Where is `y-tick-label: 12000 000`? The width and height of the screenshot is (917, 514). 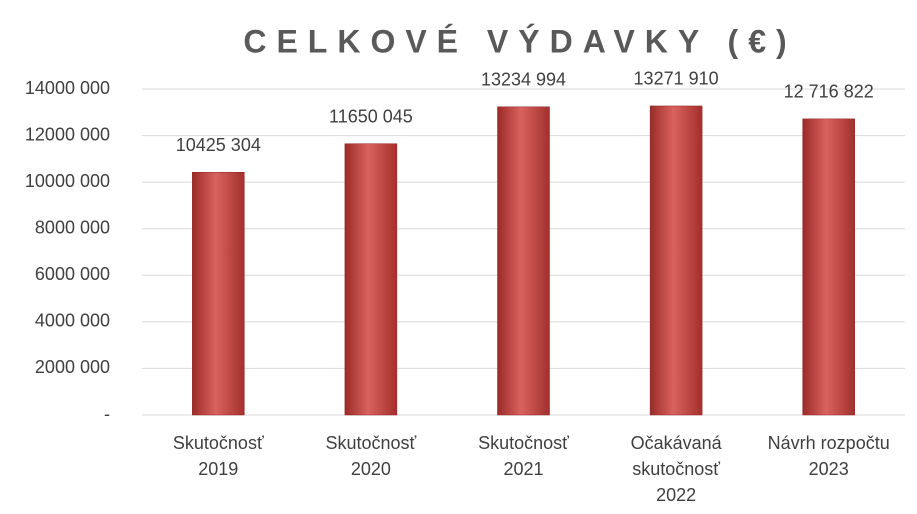 y-tick-label: 12000 000 is located at coordinates (67, 134).